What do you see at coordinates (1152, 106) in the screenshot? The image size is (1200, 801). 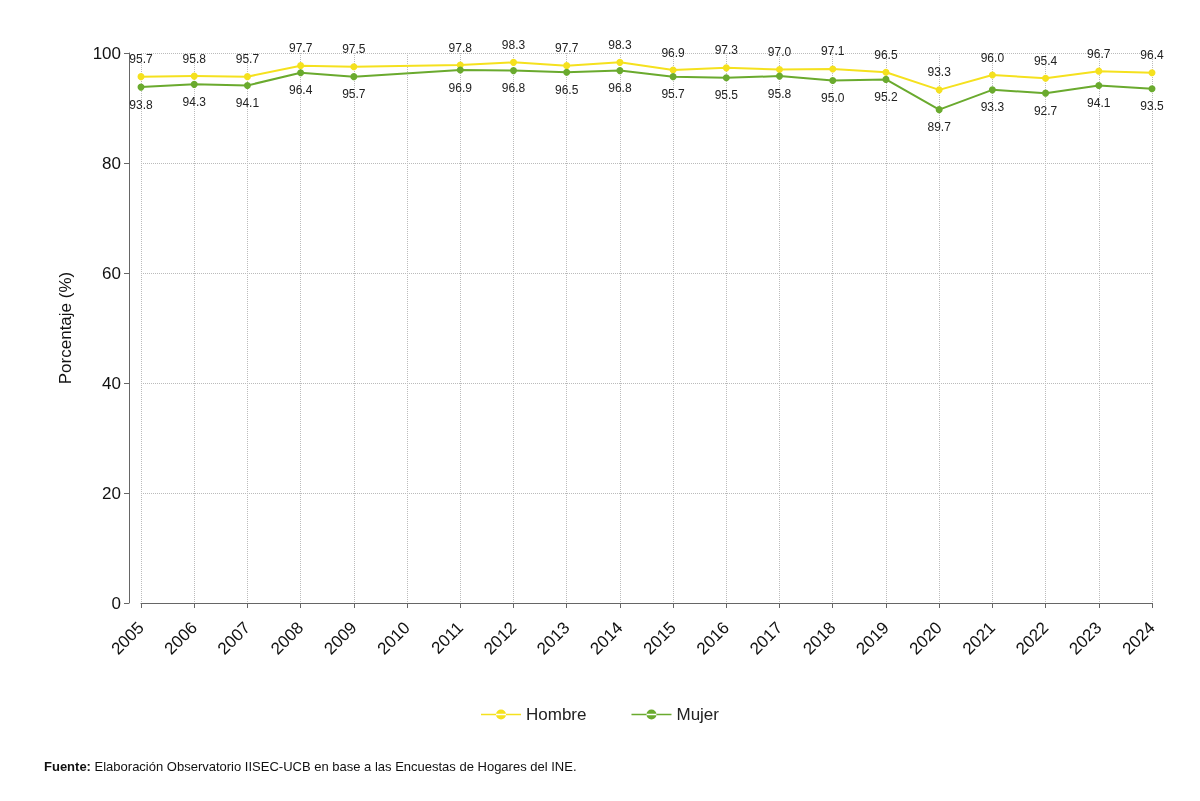 I see `data-label: 93.5` at bounding box center [1152, 106].